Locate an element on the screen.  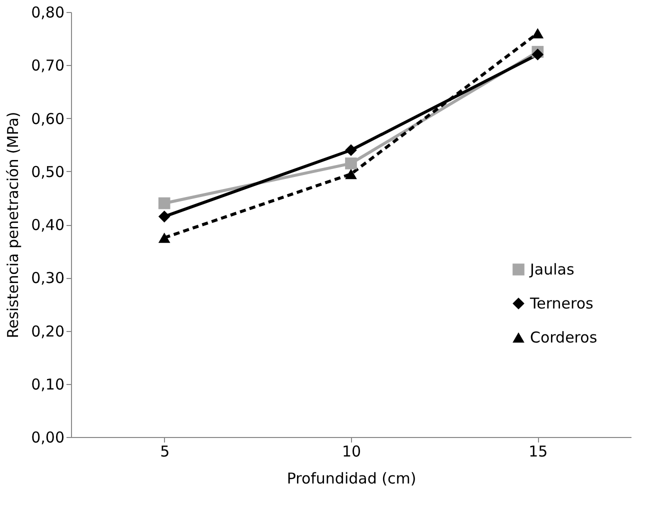
y-tick-label: 0,30 is located at coordinates (47, 278).